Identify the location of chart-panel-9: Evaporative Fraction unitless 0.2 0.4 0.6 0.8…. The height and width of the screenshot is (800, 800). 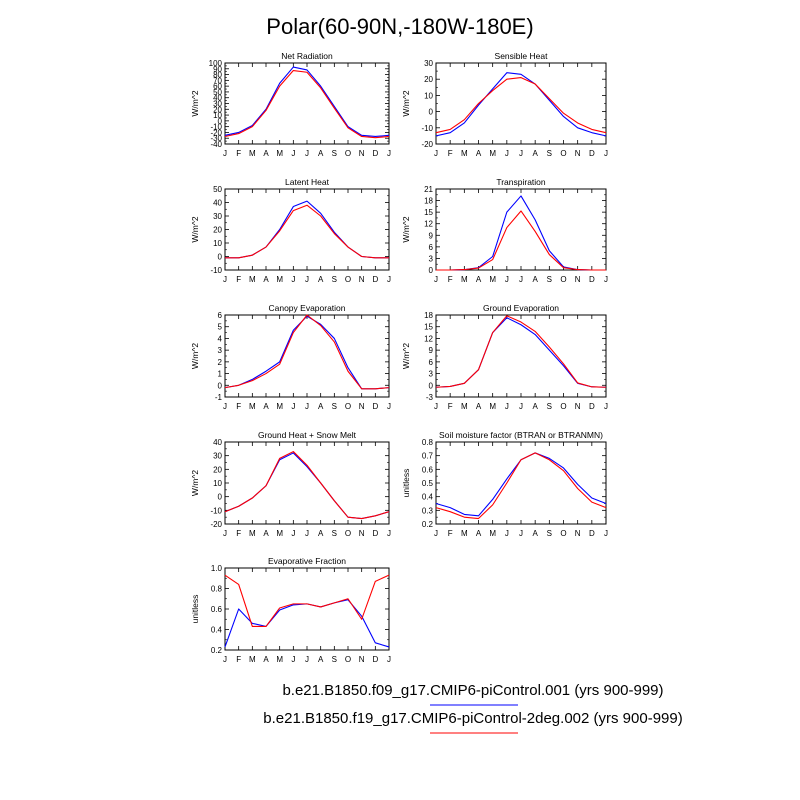
(290, 610).